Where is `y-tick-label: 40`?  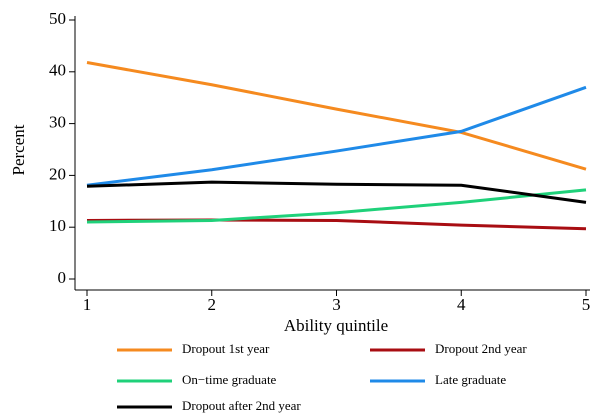 y-tick-label: 40 is located at coordinates (57, 70).